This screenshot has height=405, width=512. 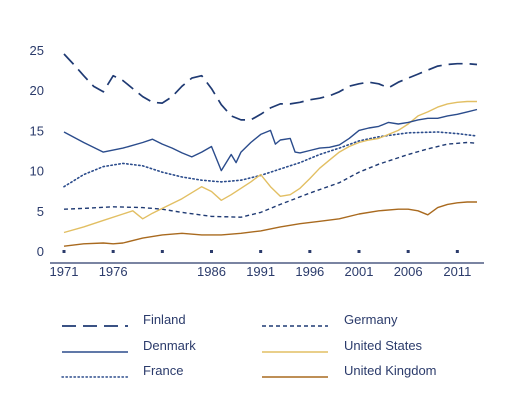 What do you see at coordinates (40, 211) in the screenshot?
I see `y-tick-label: 5` at bounding box center [40, 211].